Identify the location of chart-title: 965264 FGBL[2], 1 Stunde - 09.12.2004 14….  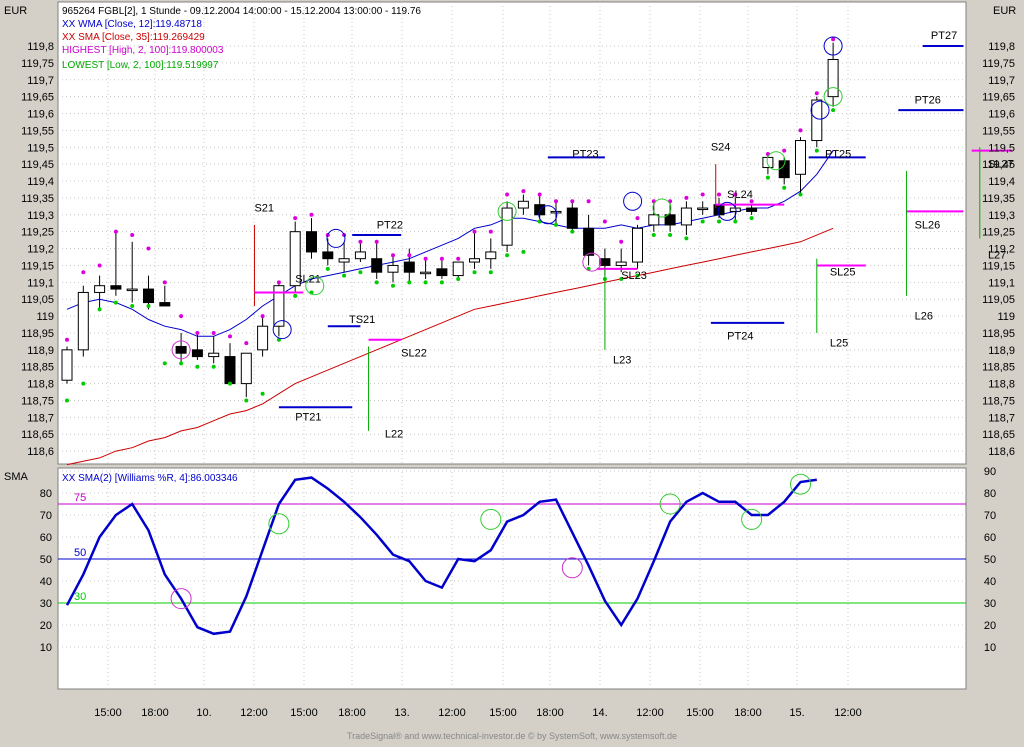
(241, 11).